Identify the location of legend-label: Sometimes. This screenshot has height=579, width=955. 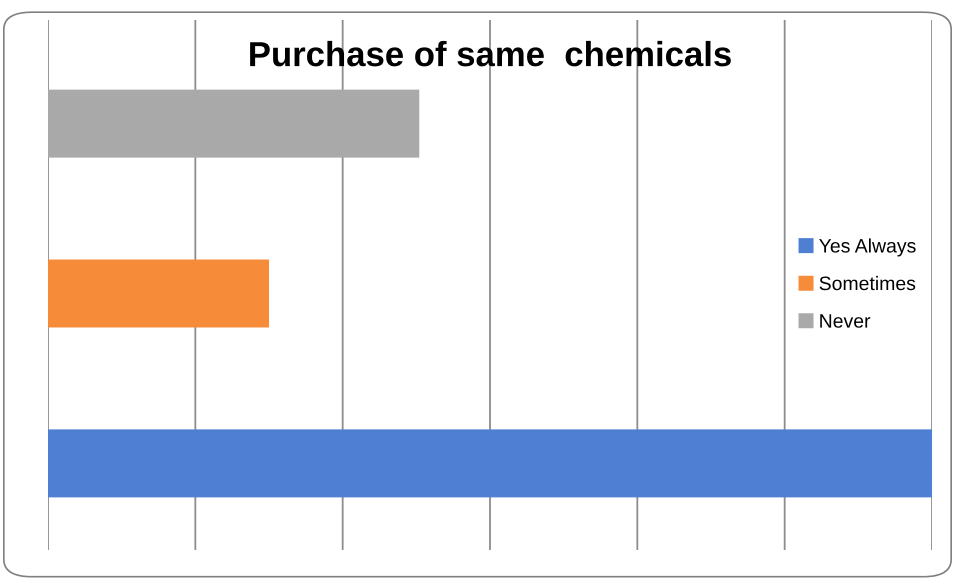
(868, 283).